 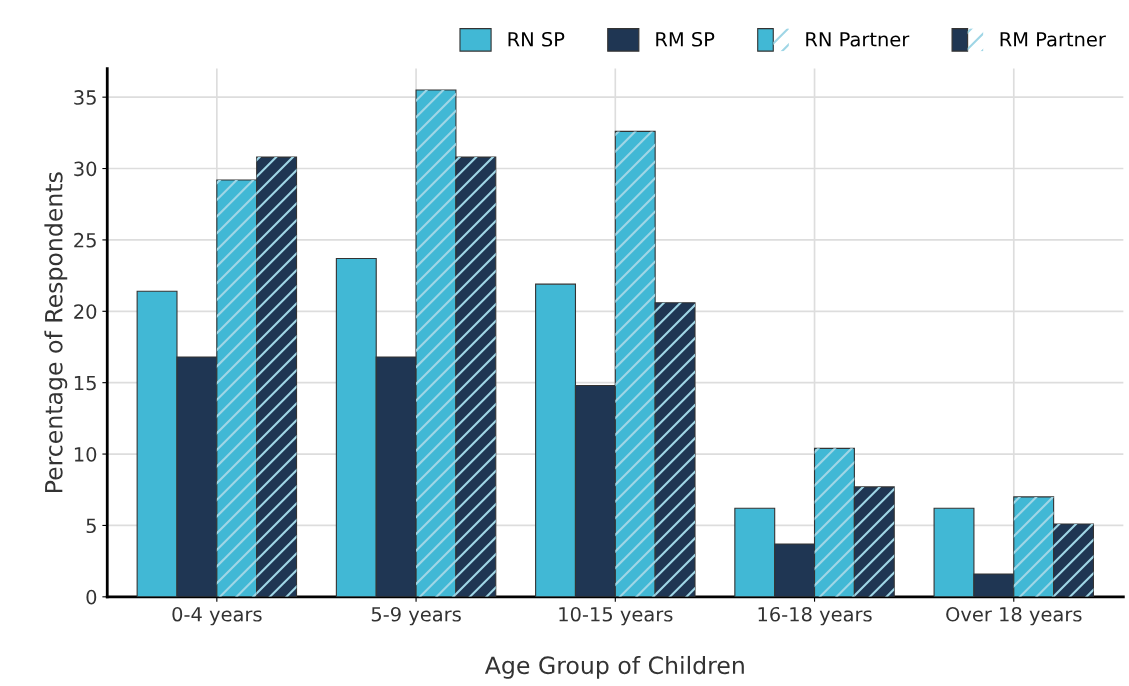 What do you see at coordinates (85, 454) in the screenshot?
I see `y-tick-label: 10` at bounding box center [85, 454].